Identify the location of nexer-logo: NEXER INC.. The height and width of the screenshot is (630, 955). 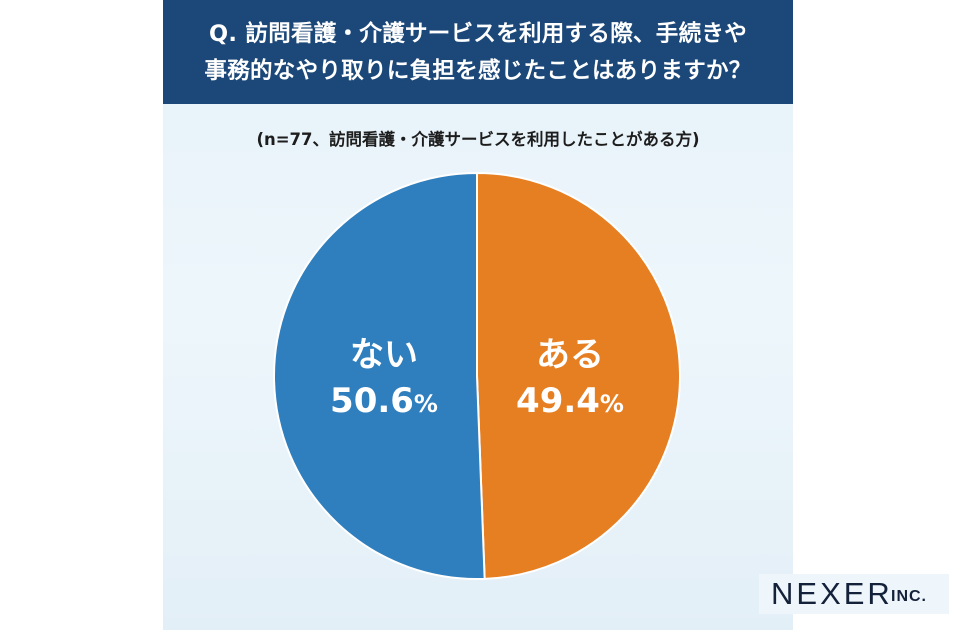
(854, 594).